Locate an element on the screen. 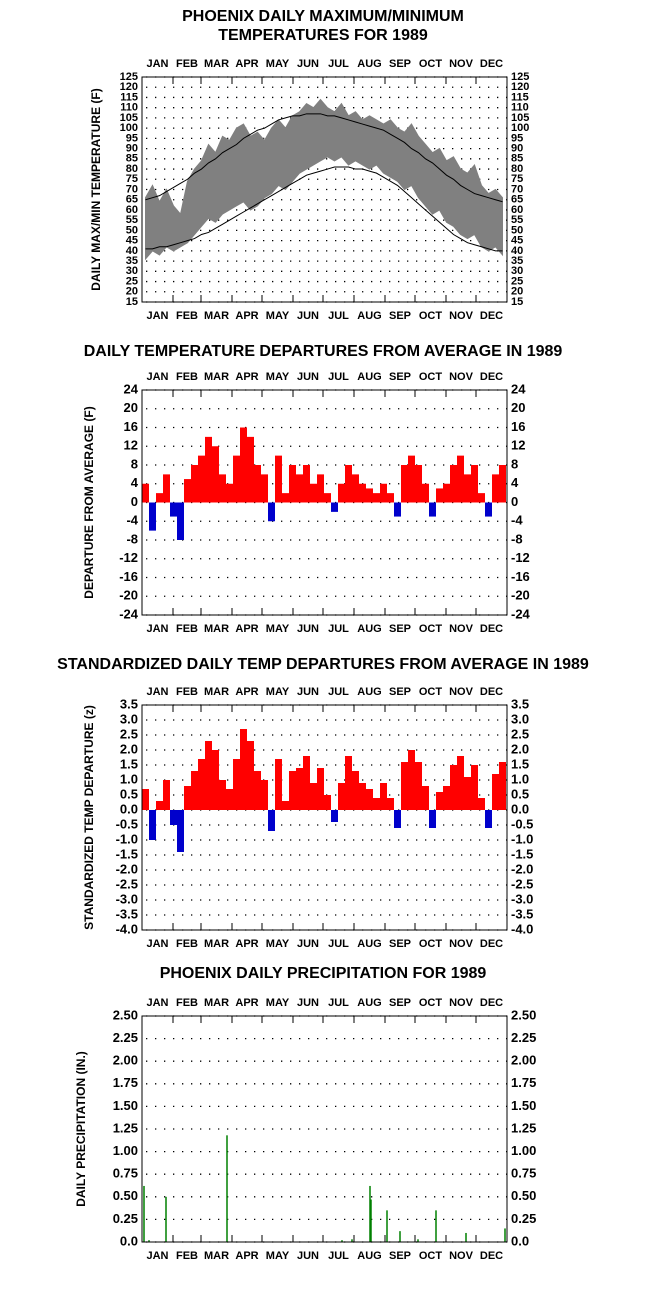 Image resolution: width=646 pixels, height=1298 pixels. y-tick-label-right: 120 is located at coordinates (520, 87).